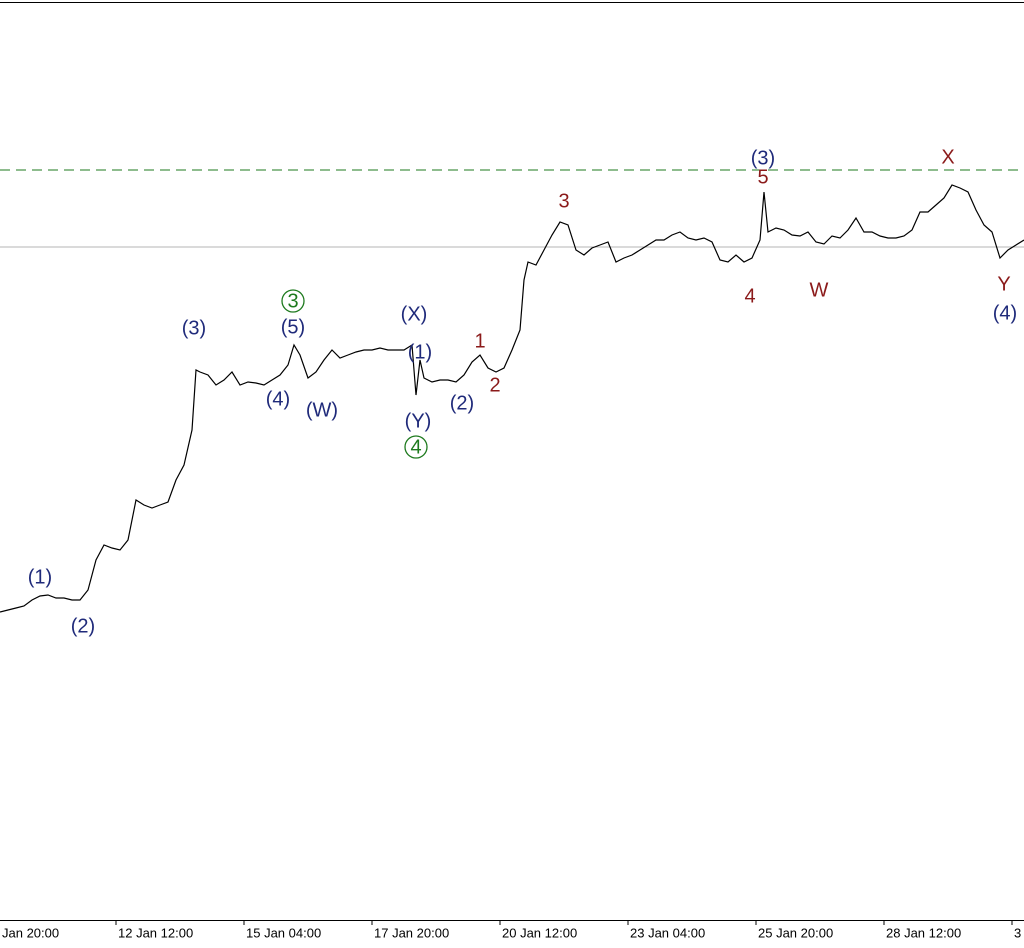  Describe the element at coordinates (539, 932) in the screenshot. I see `x-tick-label: 20 Jan 12:00` at that location.